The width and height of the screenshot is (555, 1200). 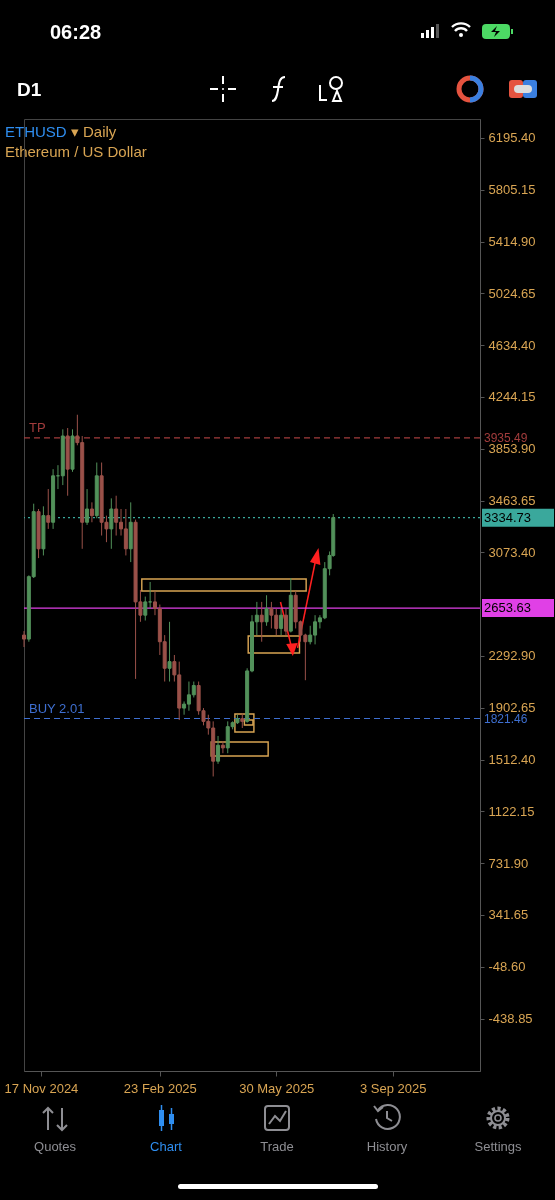 What do you see at coordinates (277, 1088) in the screenshot?
I see `x-tick-label: 30 May 2025` at bounding box center [277, 1088].